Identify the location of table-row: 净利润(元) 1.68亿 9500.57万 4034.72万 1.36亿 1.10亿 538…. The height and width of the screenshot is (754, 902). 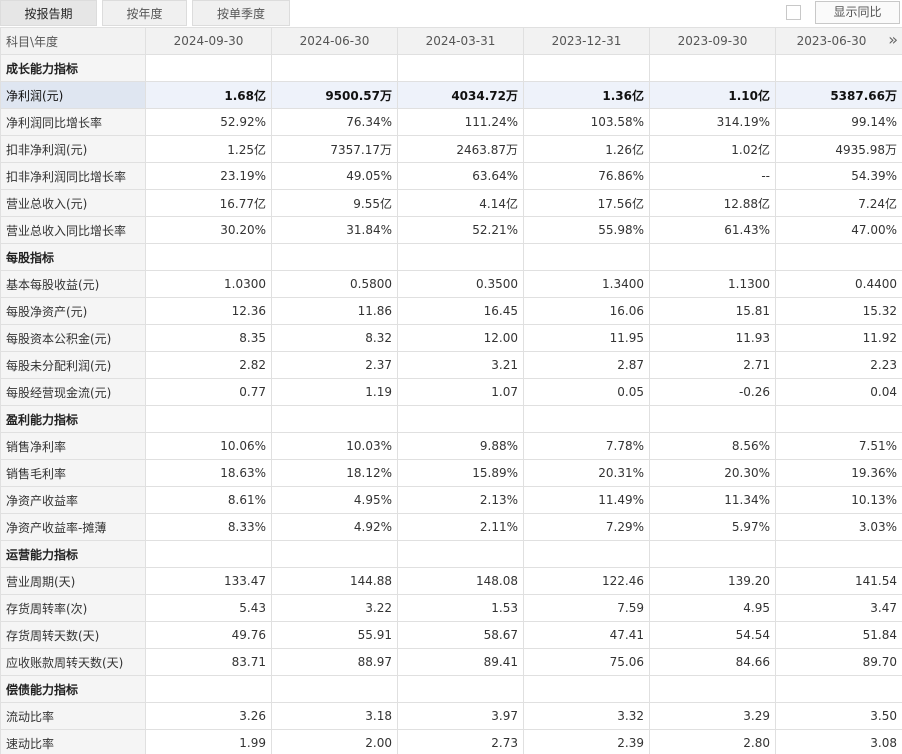
(451, 95).